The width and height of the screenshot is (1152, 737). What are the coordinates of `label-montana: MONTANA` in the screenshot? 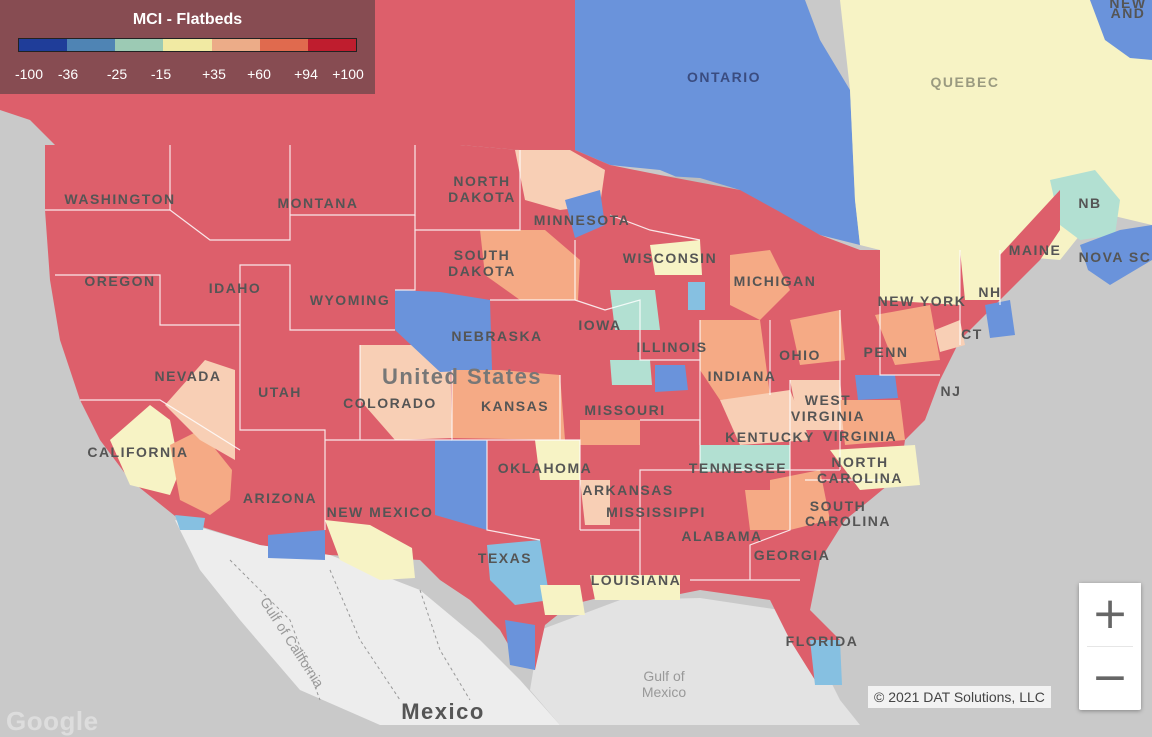 It's located at (317, 203).